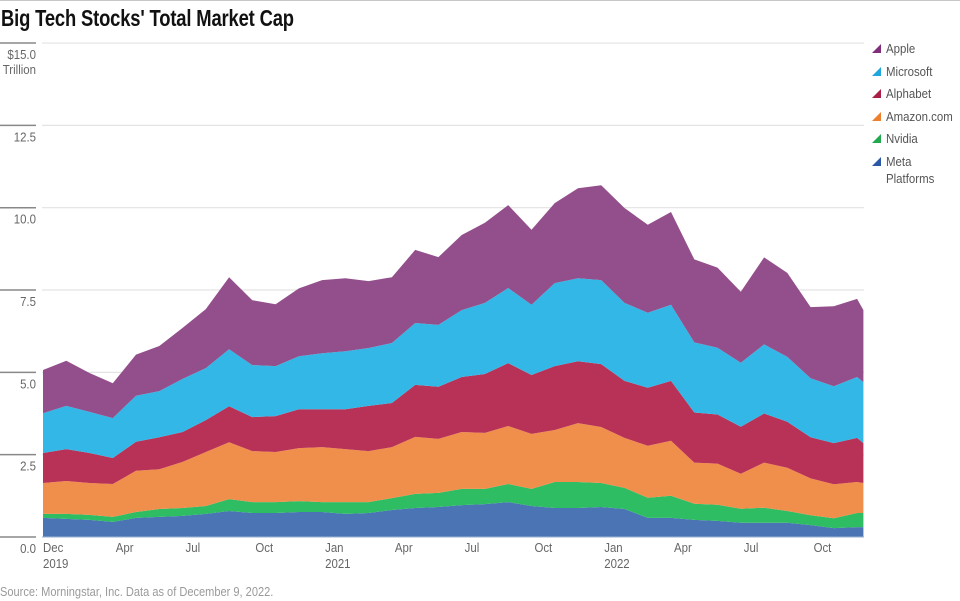 This screenshot has height=601, width=960. I want to click on y-unit-label: Trillion, so click(19, 69).